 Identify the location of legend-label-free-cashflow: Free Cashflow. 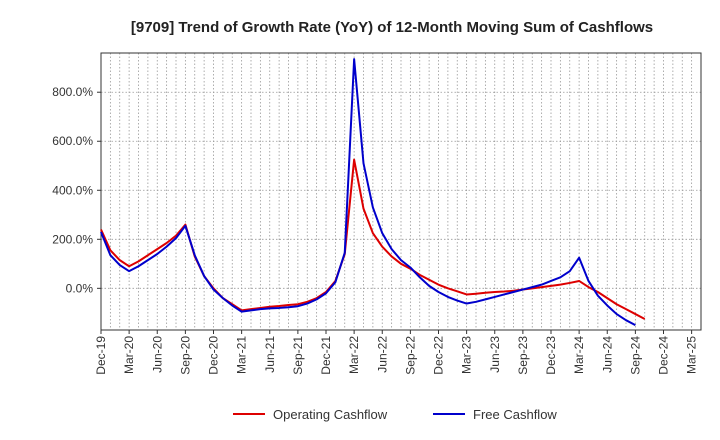
(515, 414).